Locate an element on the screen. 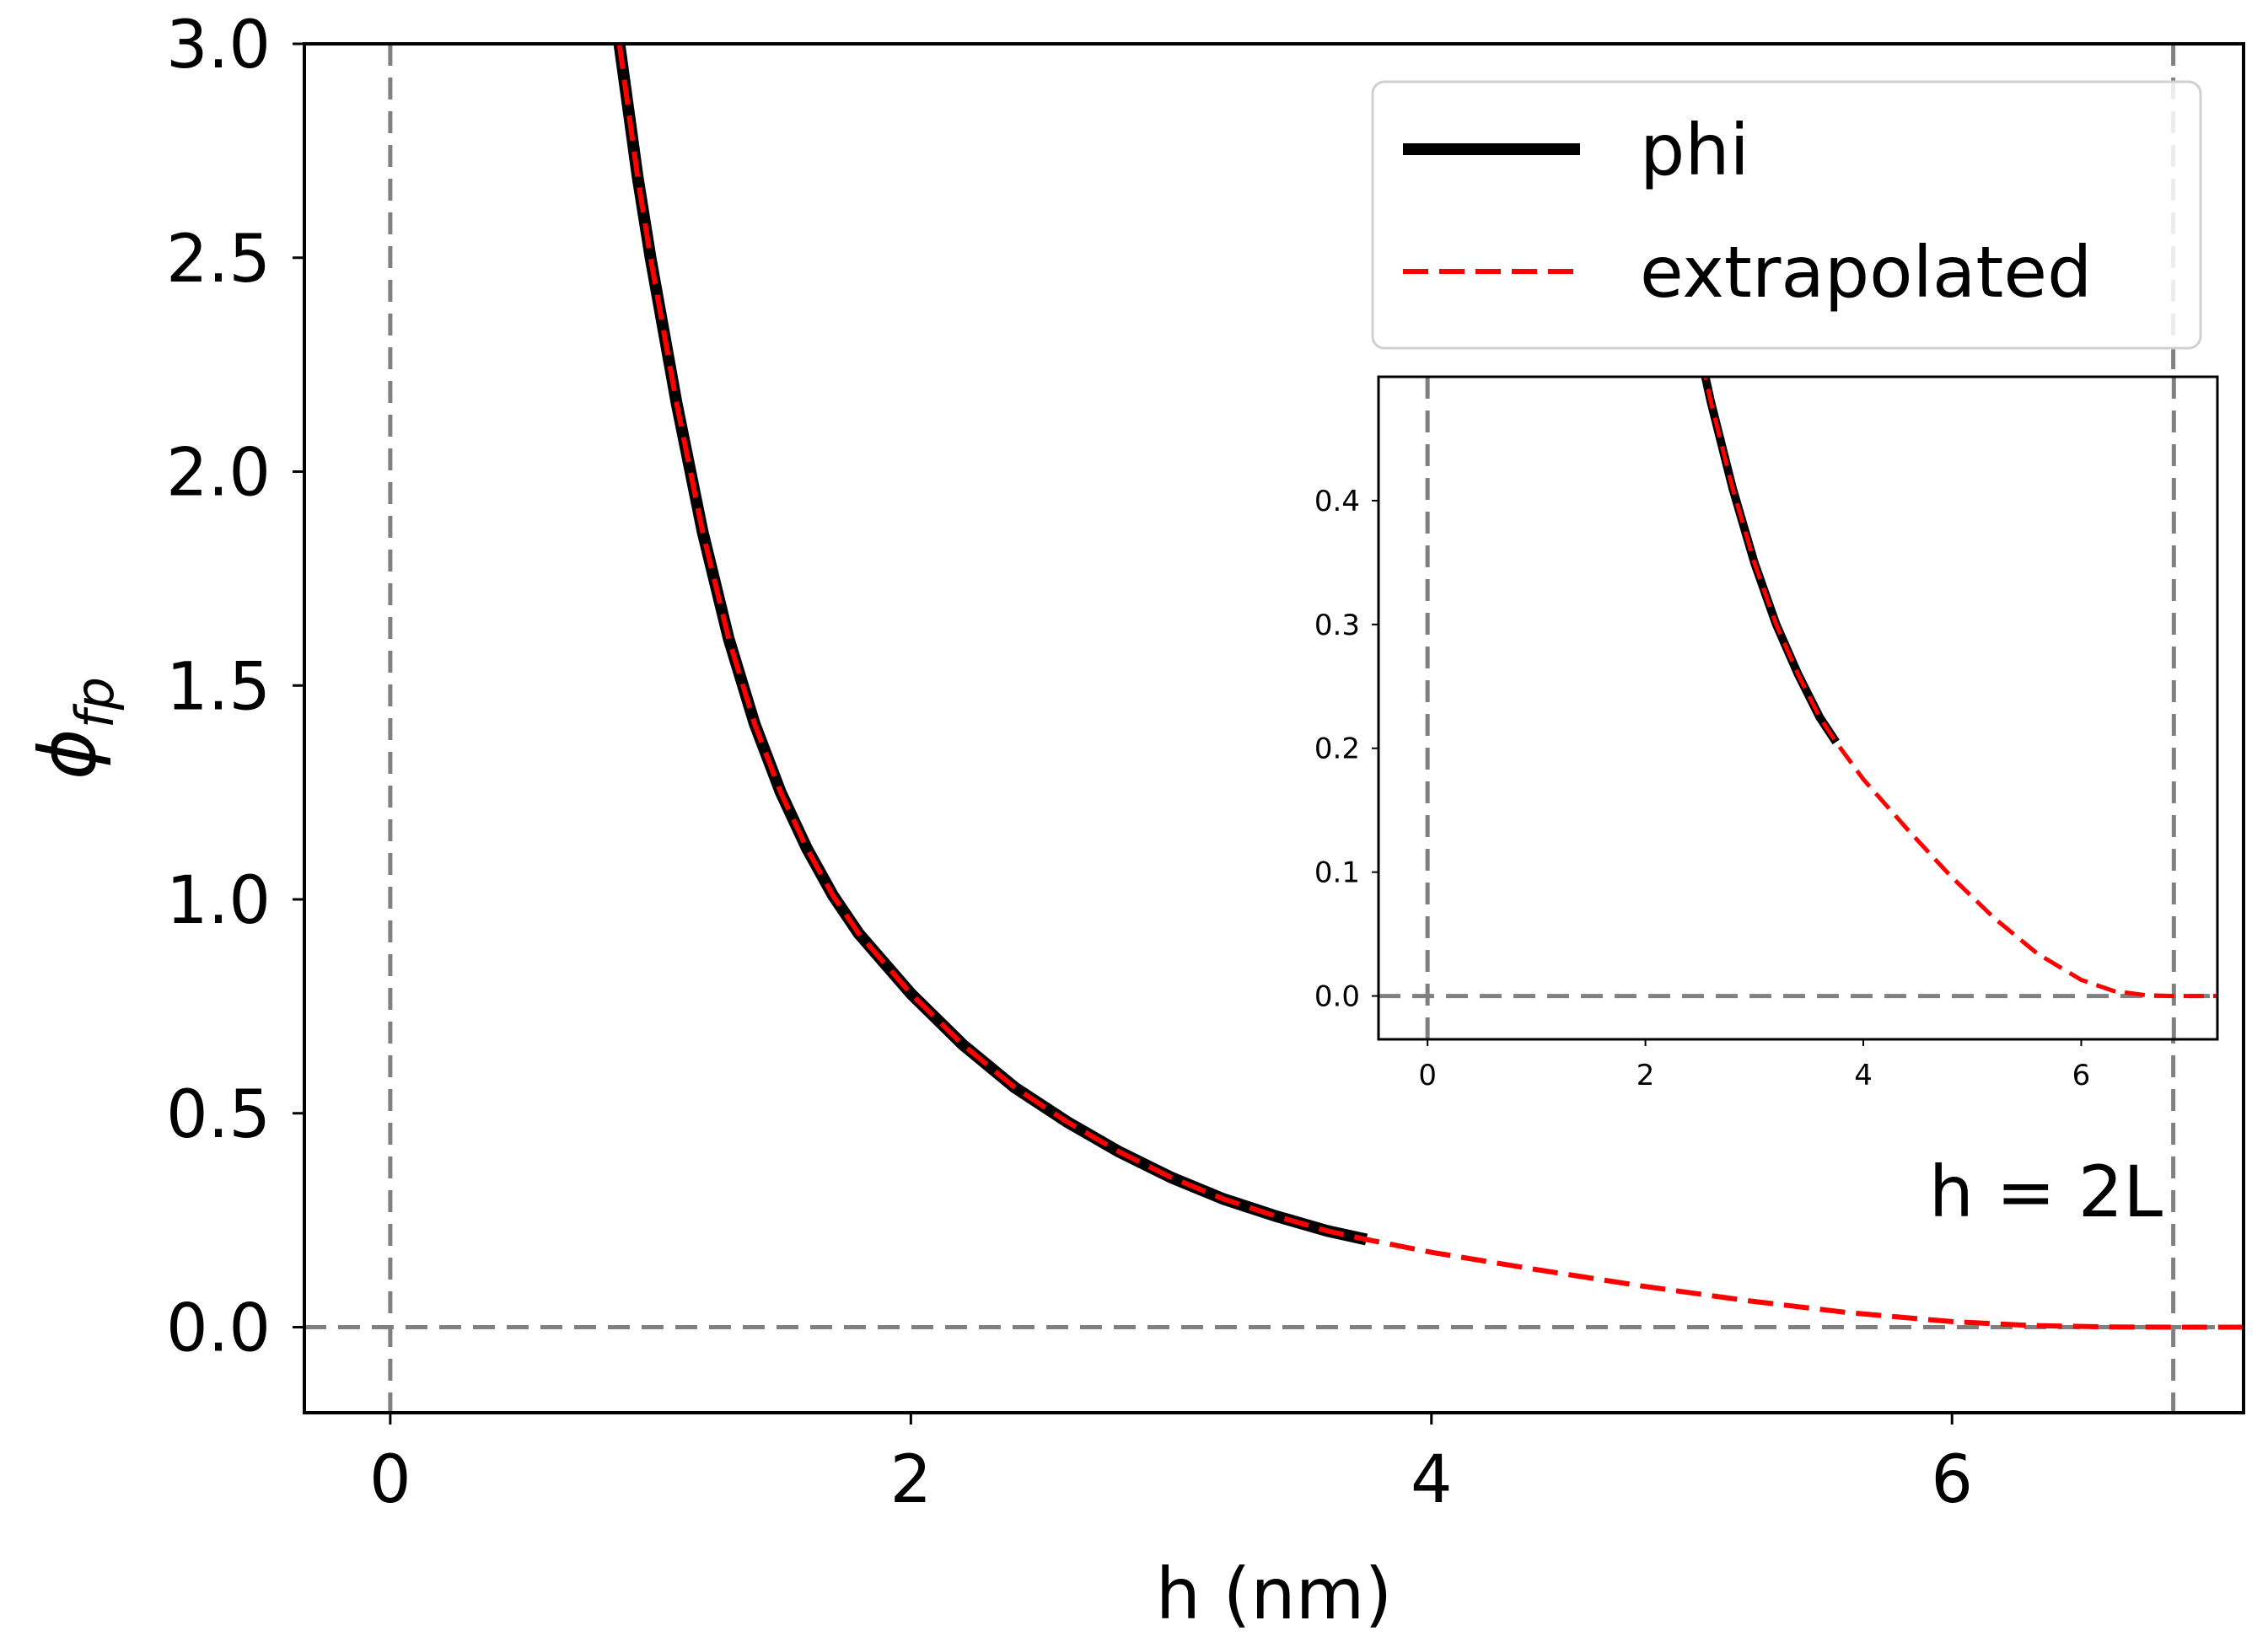 The width and height of the screenshot is (2268, 1642). annotation-h-2l: h = 2L is located at coordinates (2046, 1192).